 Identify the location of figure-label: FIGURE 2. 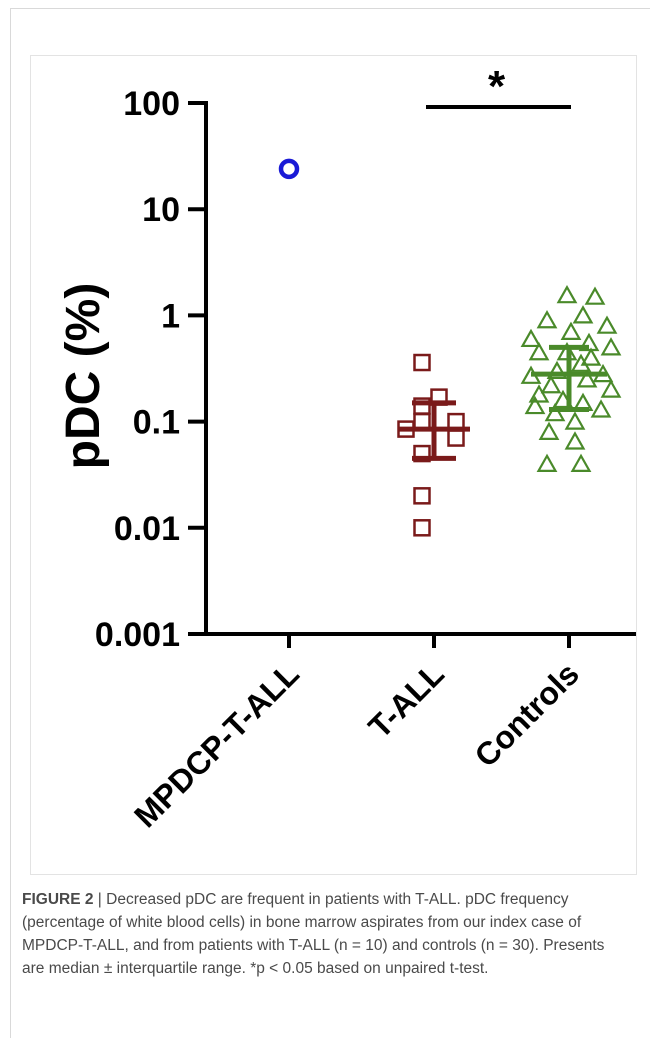
(58, 899).